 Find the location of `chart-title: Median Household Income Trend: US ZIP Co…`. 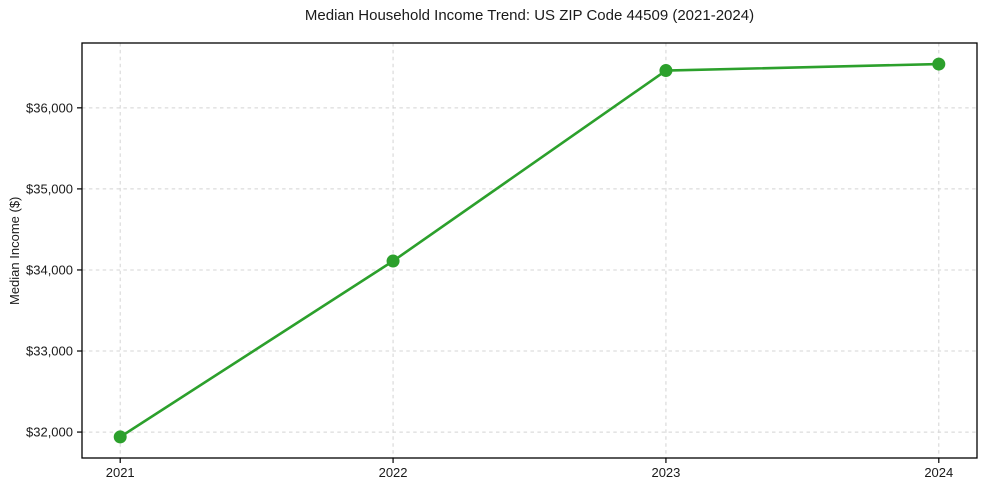

chart-title: Median Household Income Trend: US ZIP Co… is located at coordinates (529, 15).